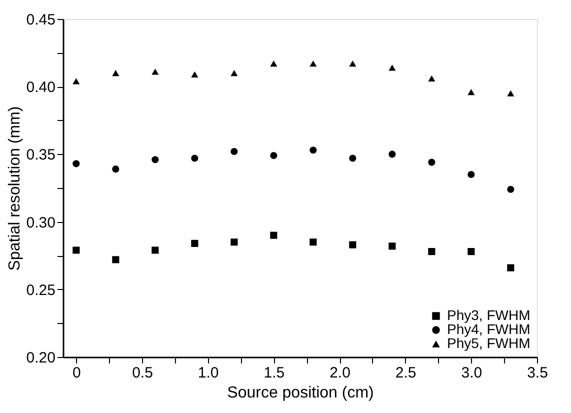 The width and height of the screenshot is (571, 413). I want to click on x-tick-label: 1.0, so click(208, 373).